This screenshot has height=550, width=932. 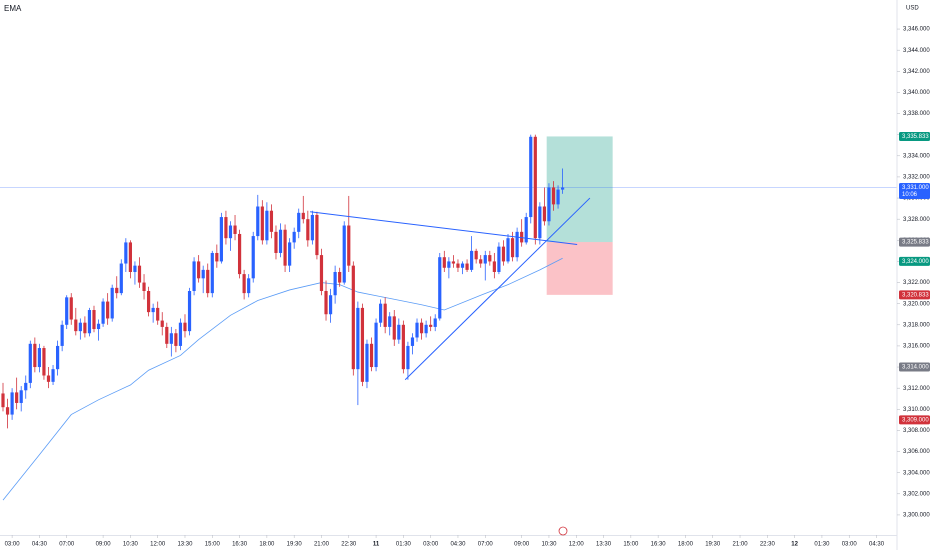 I want to click on price-label-countdown: 10:06, so click(x=910, y=195).